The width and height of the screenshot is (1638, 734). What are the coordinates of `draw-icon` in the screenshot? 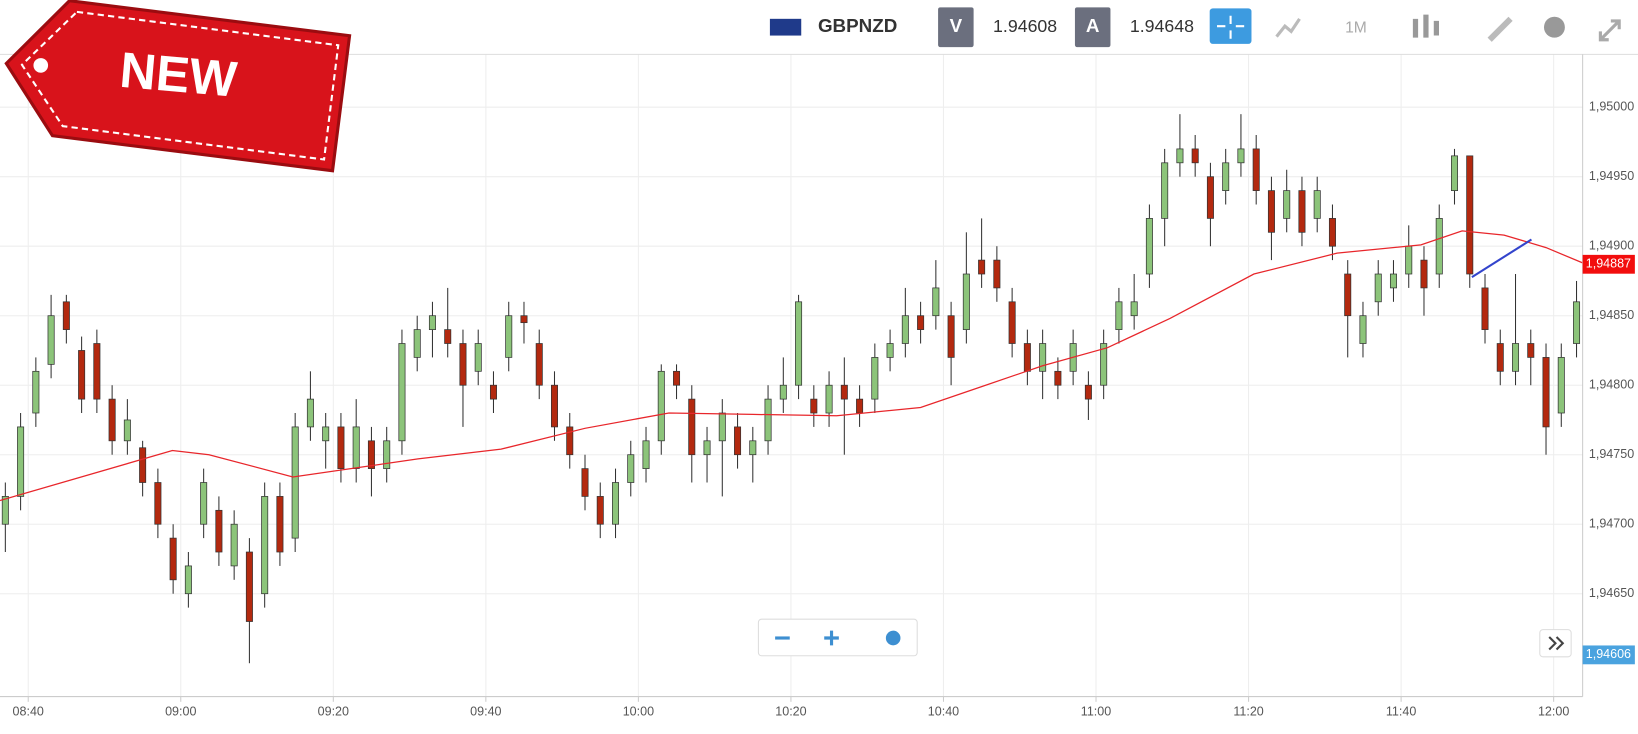 It's located at (1500, 29).